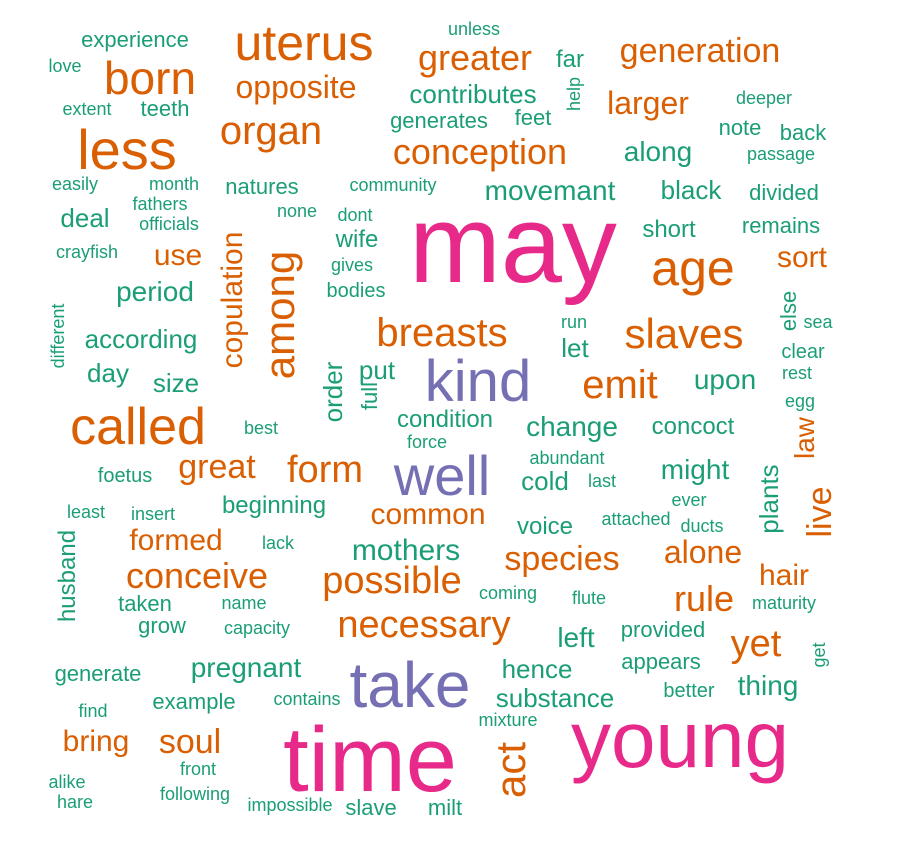  I want to click on cloud-word: extent, so click(87, 109).